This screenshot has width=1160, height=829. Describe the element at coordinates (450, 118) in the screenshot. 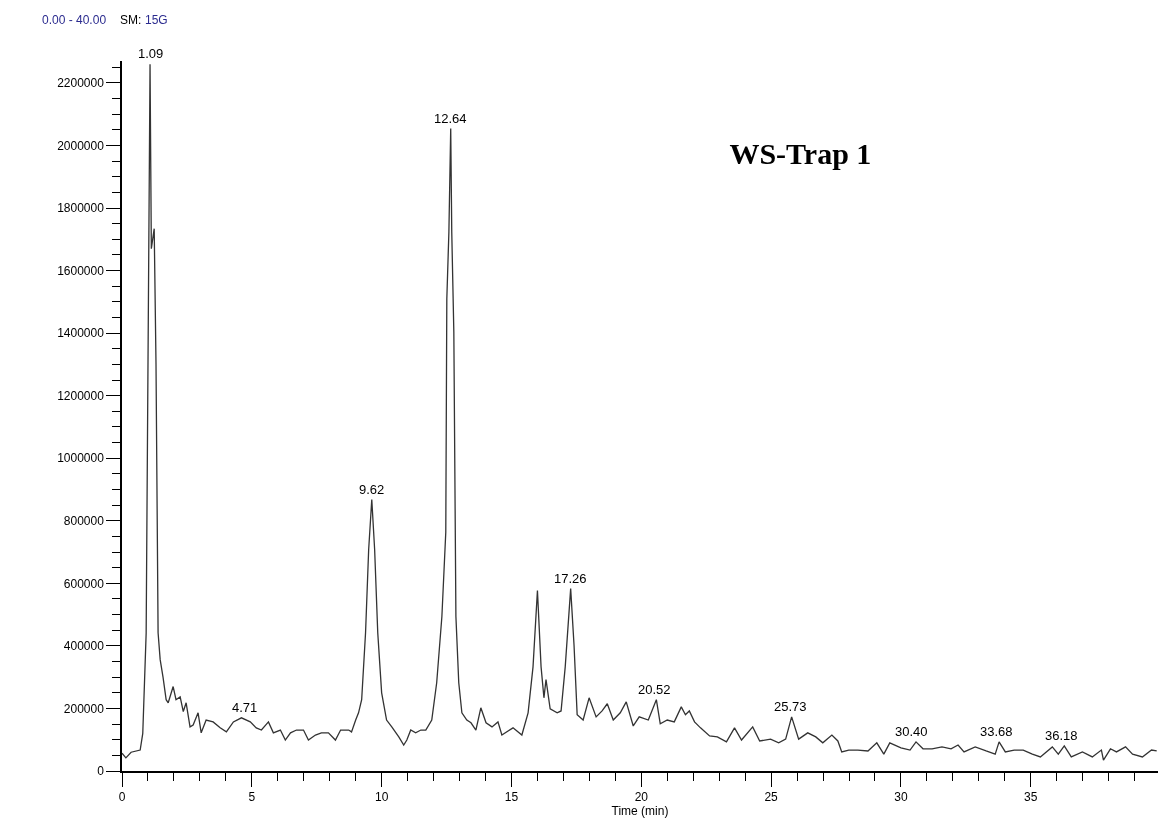

I see `annotation: 12.64` at that location.